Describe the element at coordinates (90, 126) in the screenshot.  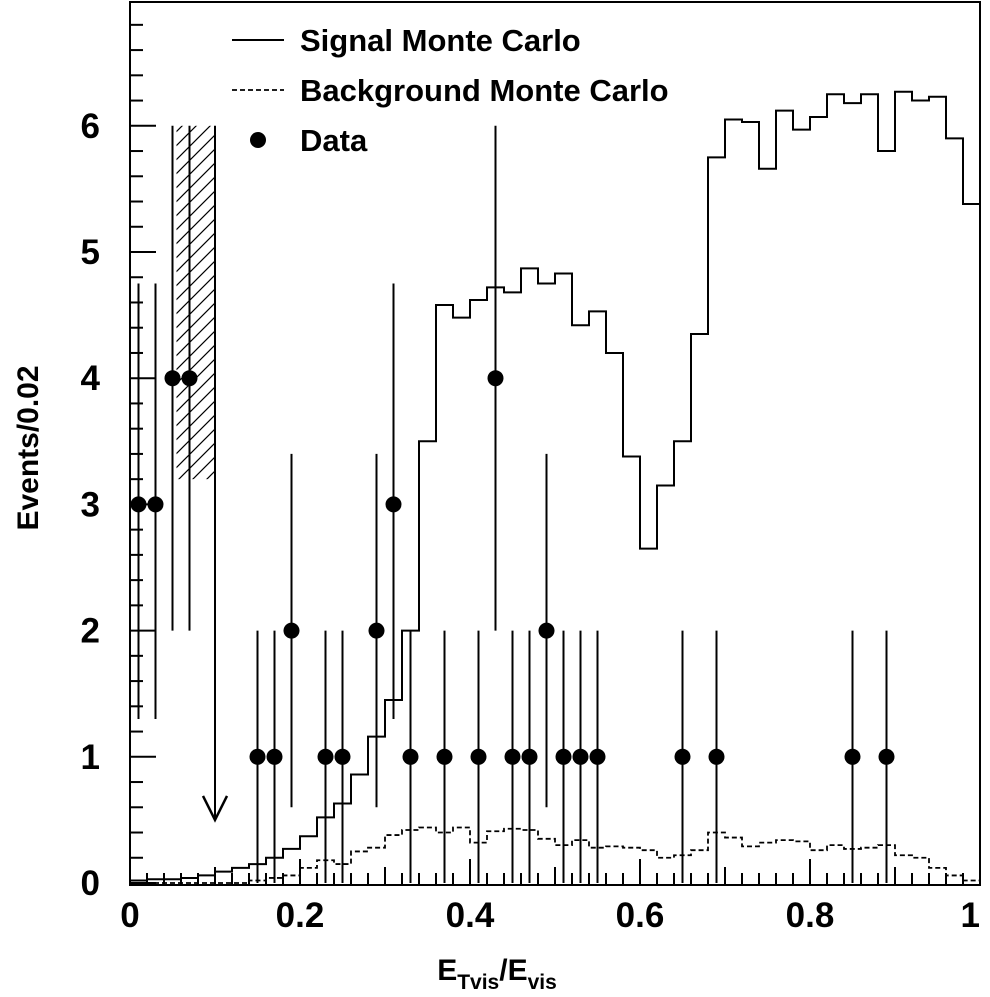
I see `y-tick-label: 6` at that location.